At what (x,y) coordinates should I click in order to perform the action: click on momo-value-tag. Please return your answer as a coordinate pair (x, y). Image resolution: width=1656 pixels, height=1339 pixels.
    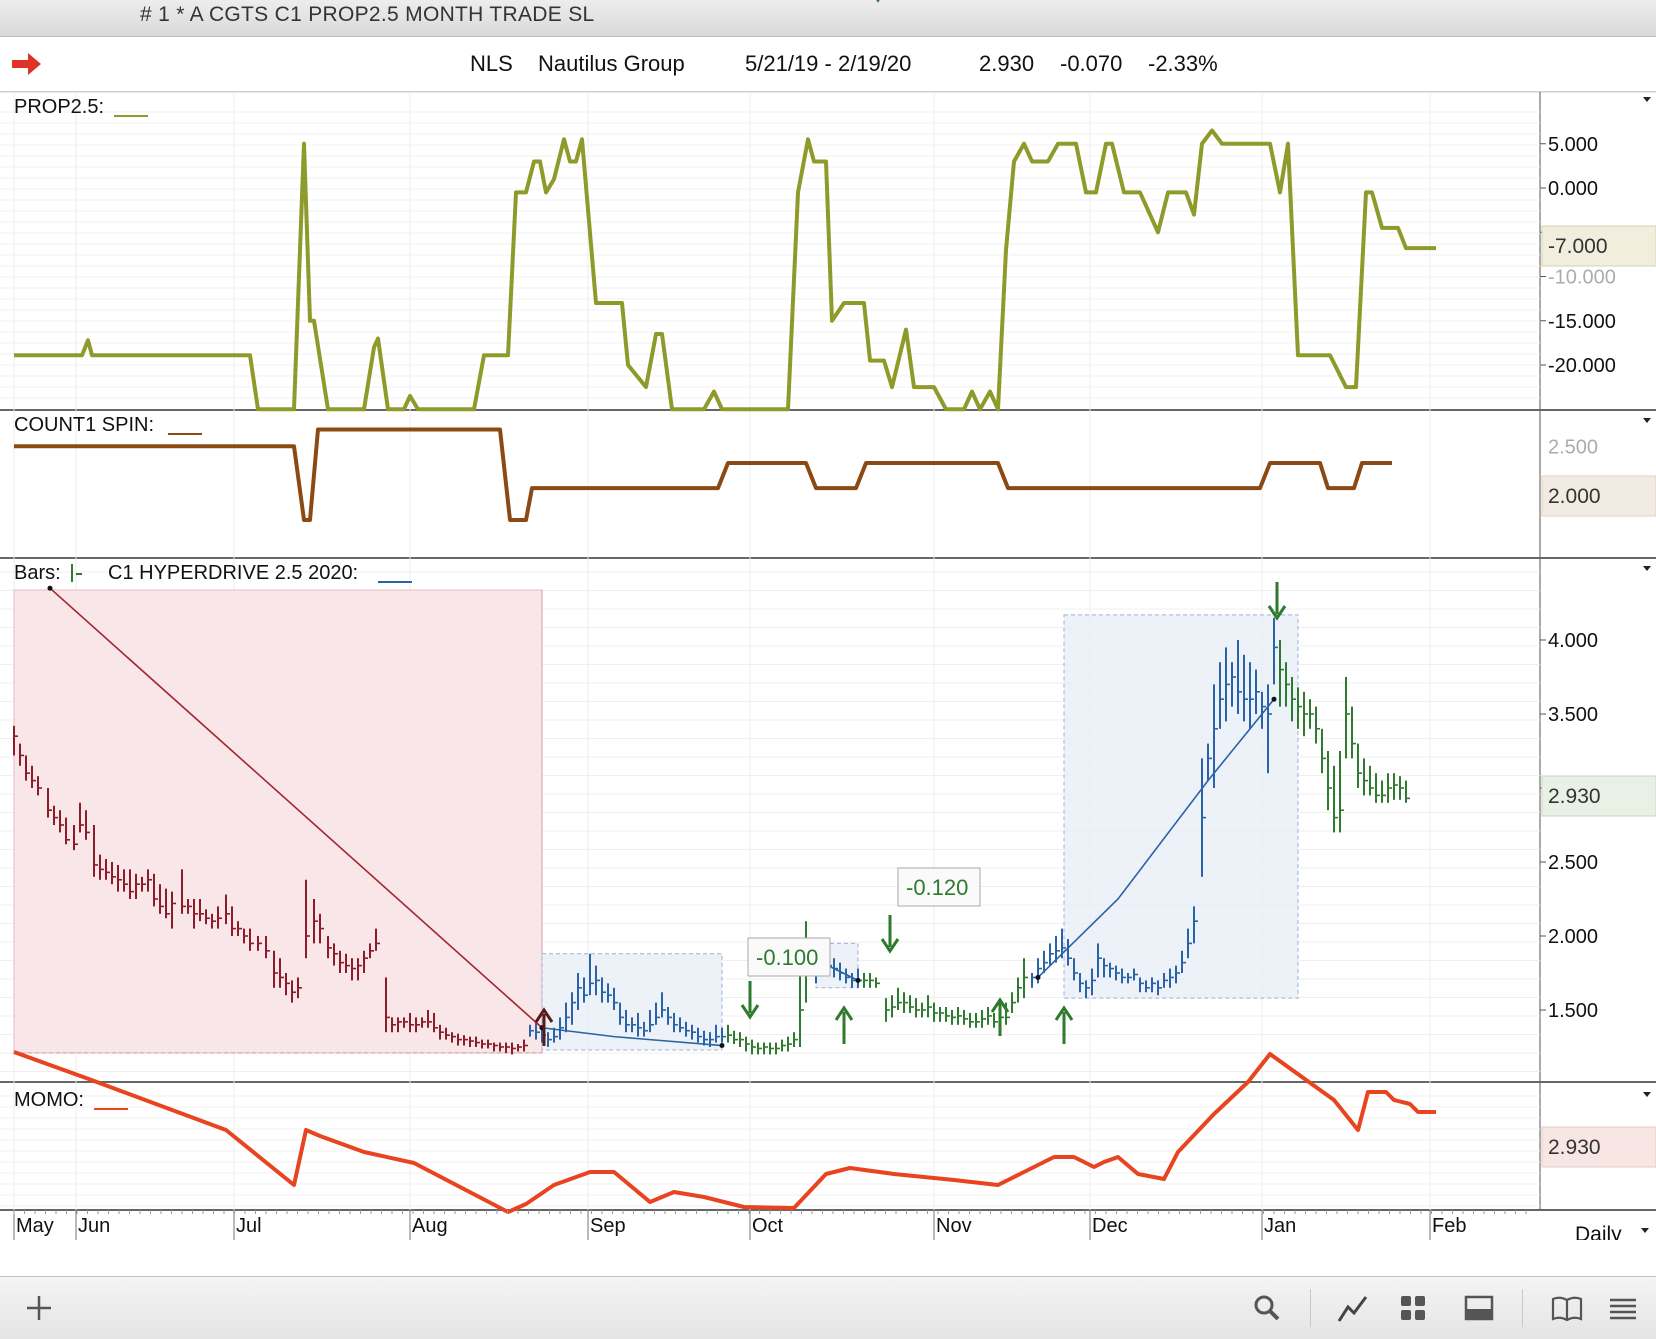
    Looking at the image, I should click on (1598, 1147).